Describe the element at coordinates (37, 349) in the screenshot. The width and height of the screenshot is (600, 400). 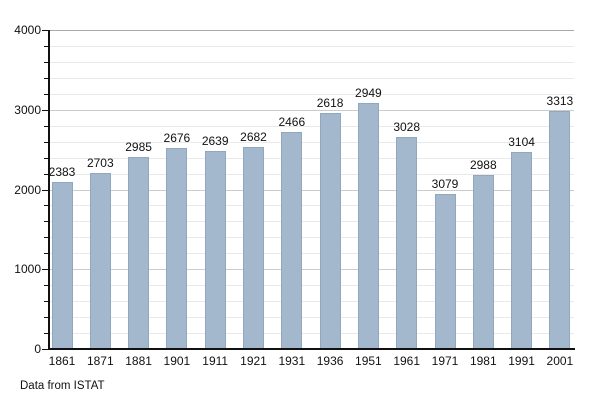
I see `y-tick-label-0: 0` at that location.